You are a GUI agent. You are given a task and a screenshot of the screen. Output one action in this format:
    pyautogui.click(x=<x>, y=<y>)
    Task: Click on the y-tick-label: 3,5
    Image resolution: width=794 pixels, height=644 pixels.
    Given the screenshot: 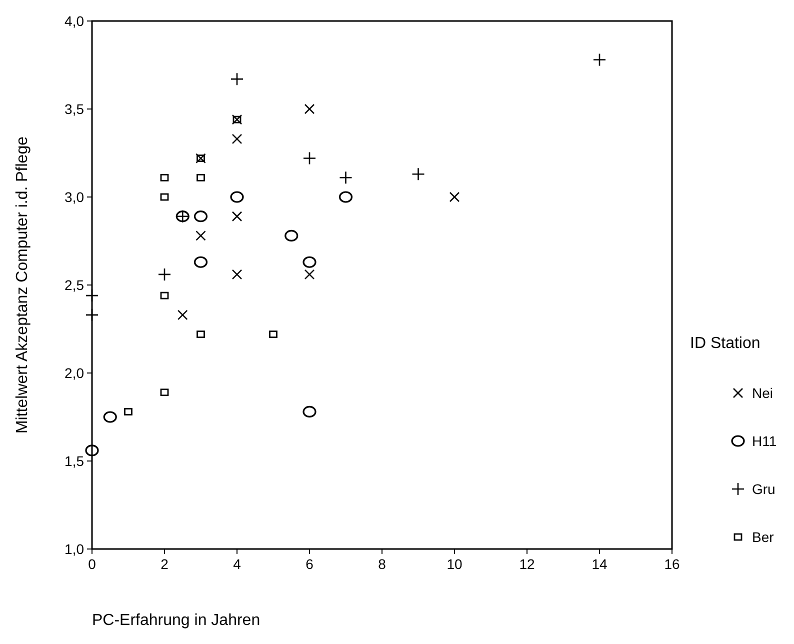 What is the action you would take?
    pyautogui.click(x=74, y=108)
    